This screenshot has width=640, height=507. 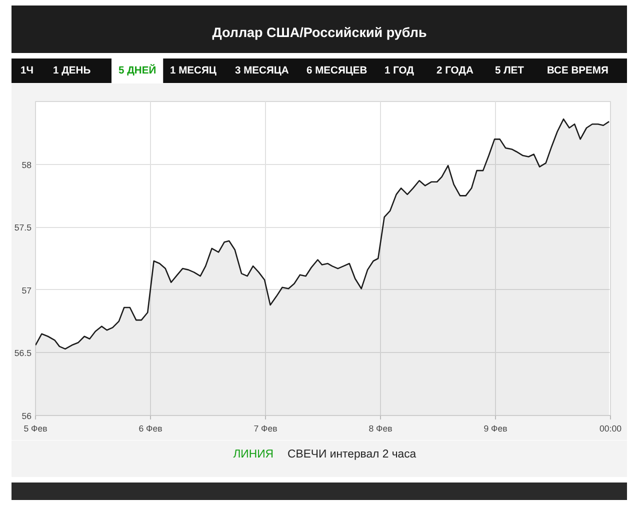 I want to click on x-tick-label: 5 Фев, so click(x=36, y=429).